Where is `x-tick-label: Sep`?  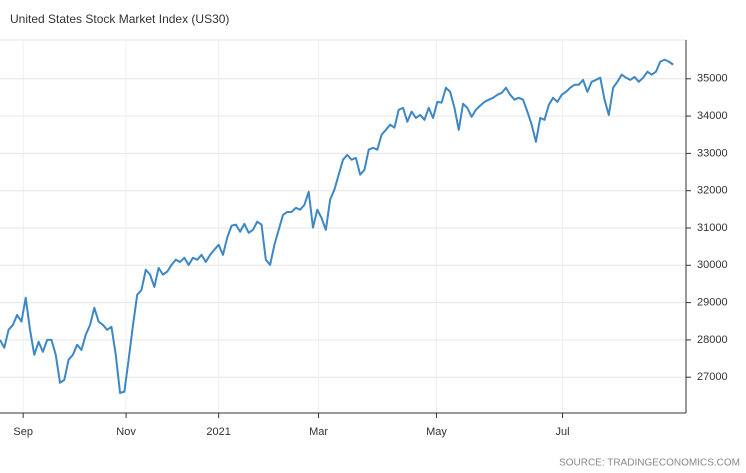 x-tick-label: Sep is located at coordinates (23, 432).